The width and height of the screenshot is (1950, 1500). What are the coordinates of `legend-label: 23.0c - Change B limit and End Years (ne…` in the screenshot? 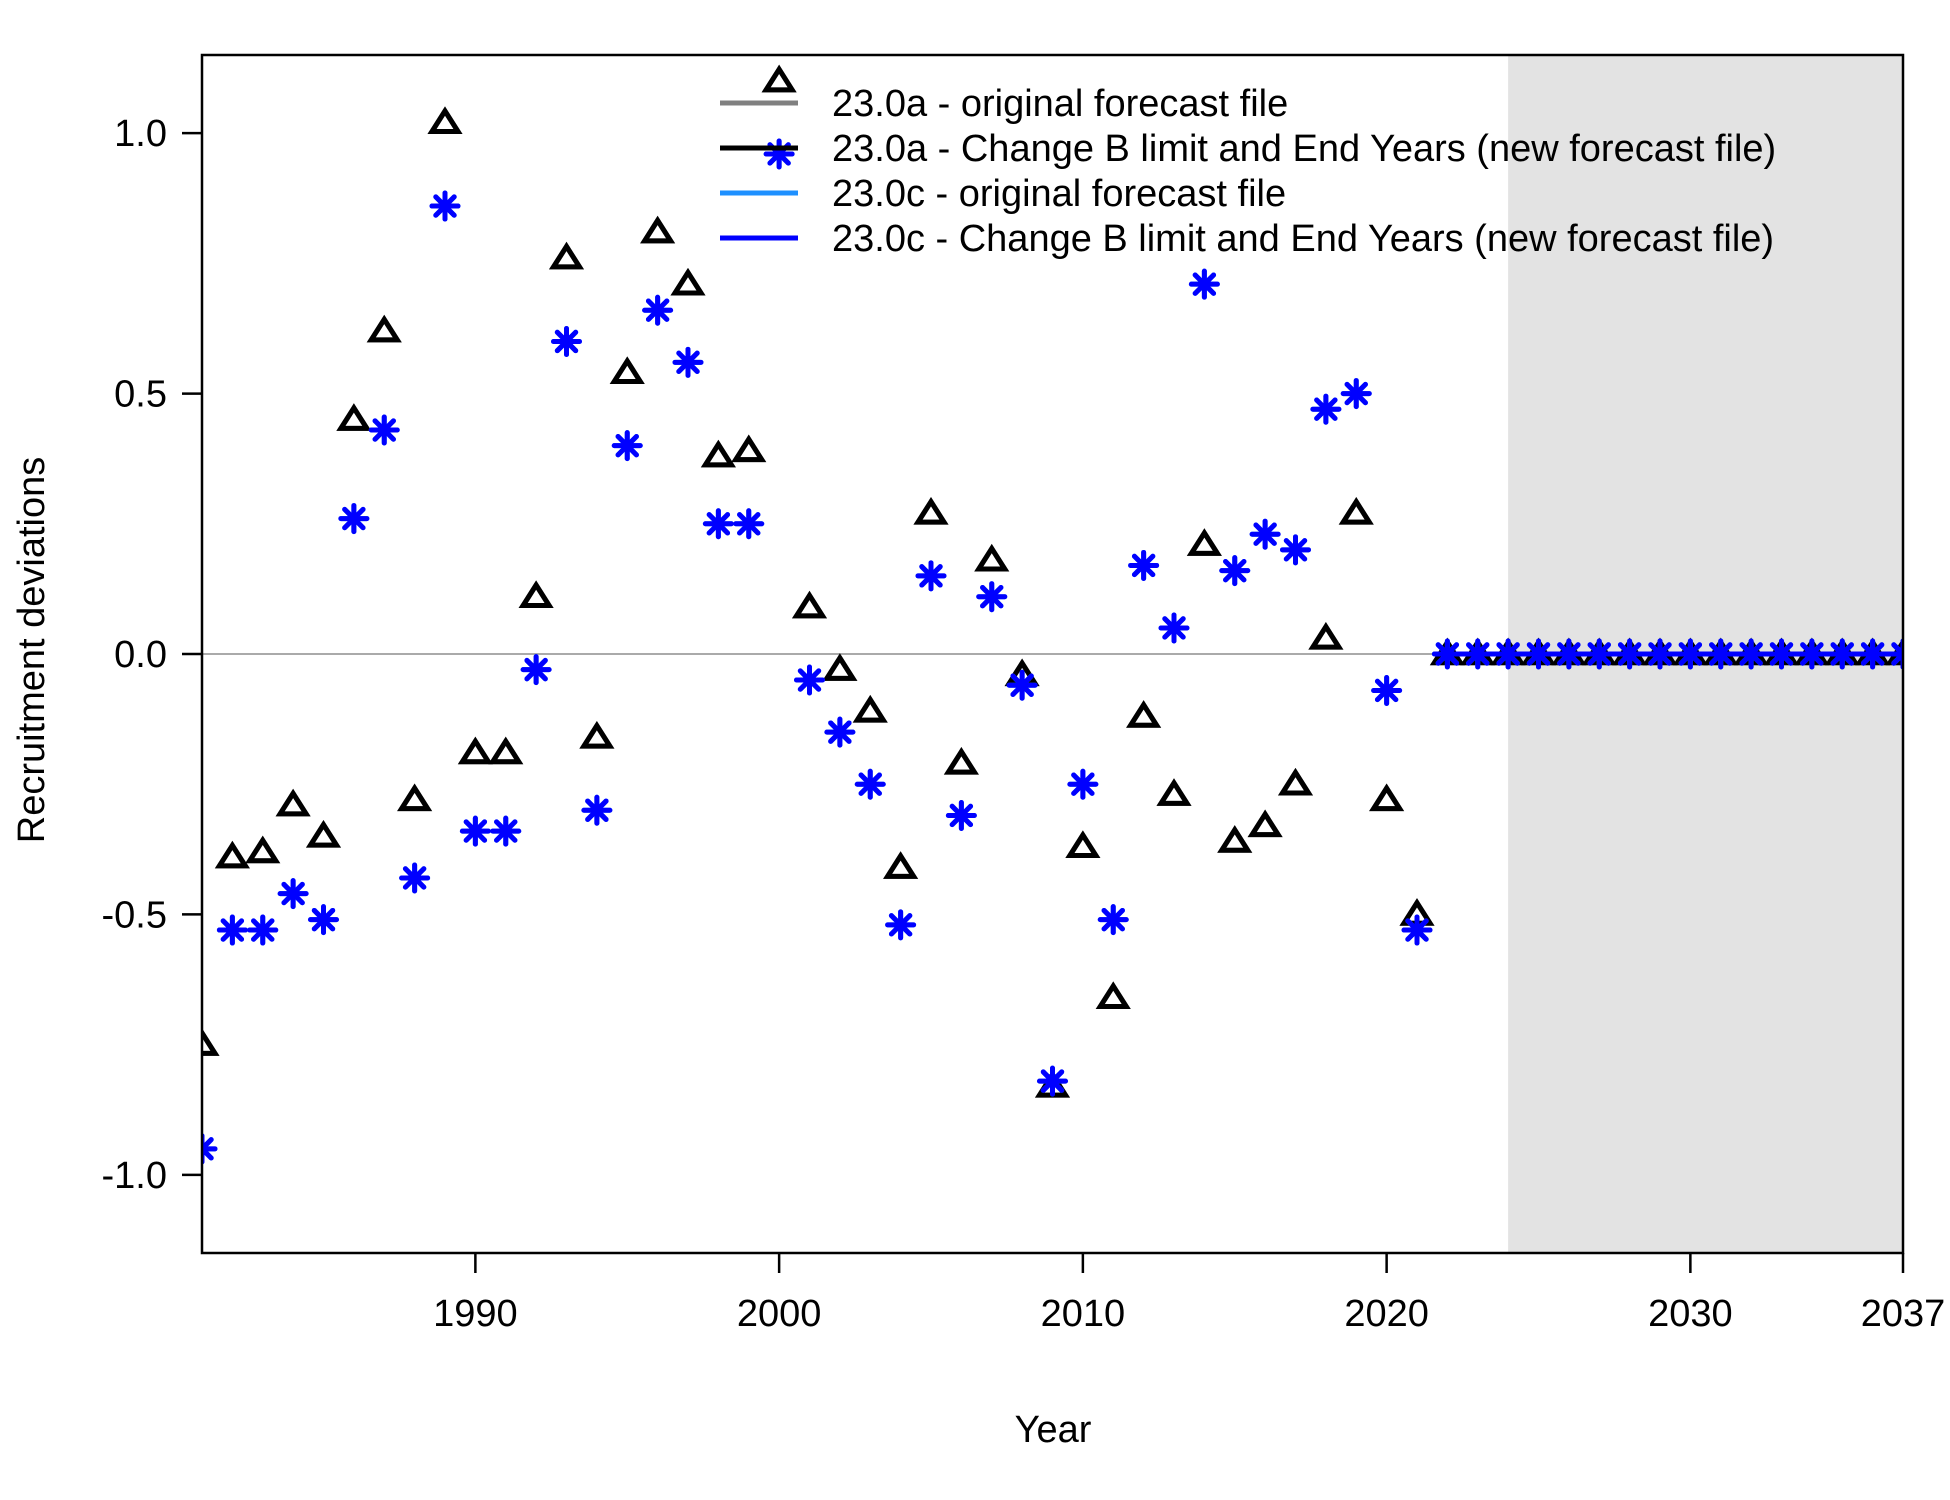 It's located at (1303, 239).